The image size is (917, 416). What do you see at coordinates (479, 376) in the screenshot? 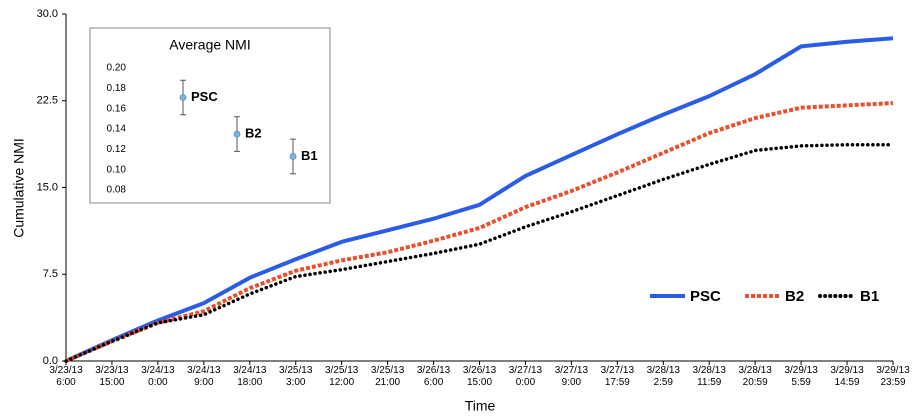
I see `x-tick-label: 3/26/13 15:00` at bounding box center [479, 376].